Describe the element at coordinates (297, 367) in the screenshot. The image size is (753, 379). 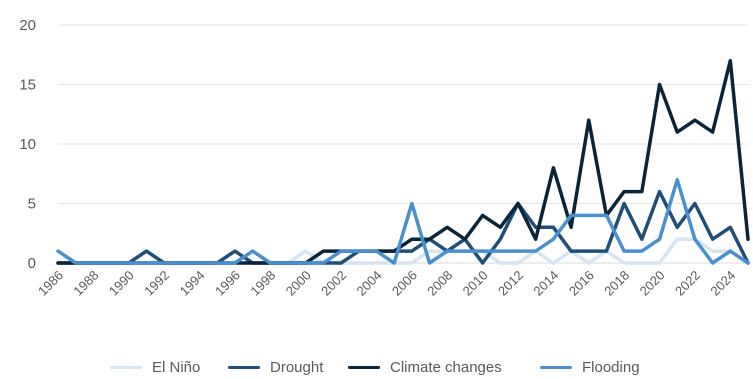
I see `legend-label: Drought` at that location.